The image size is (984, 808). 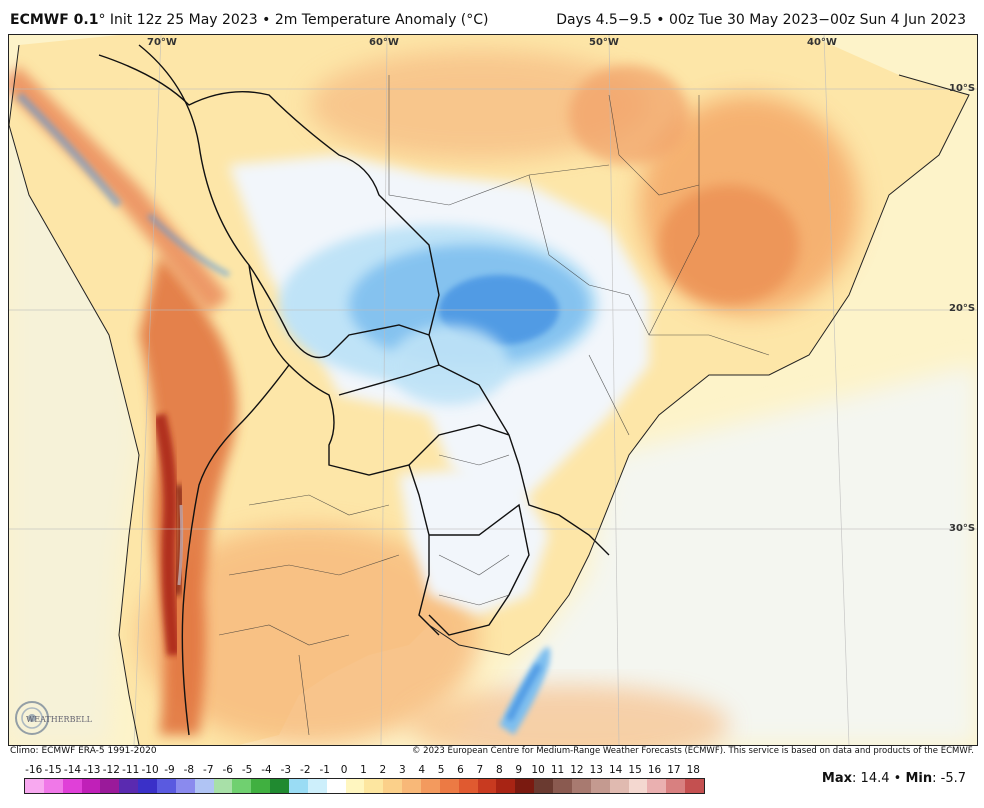 What do you see at coordinates (449, 365) in the screenshot?
I see `pantanal-cold-area` at bounding box center [449, 365].